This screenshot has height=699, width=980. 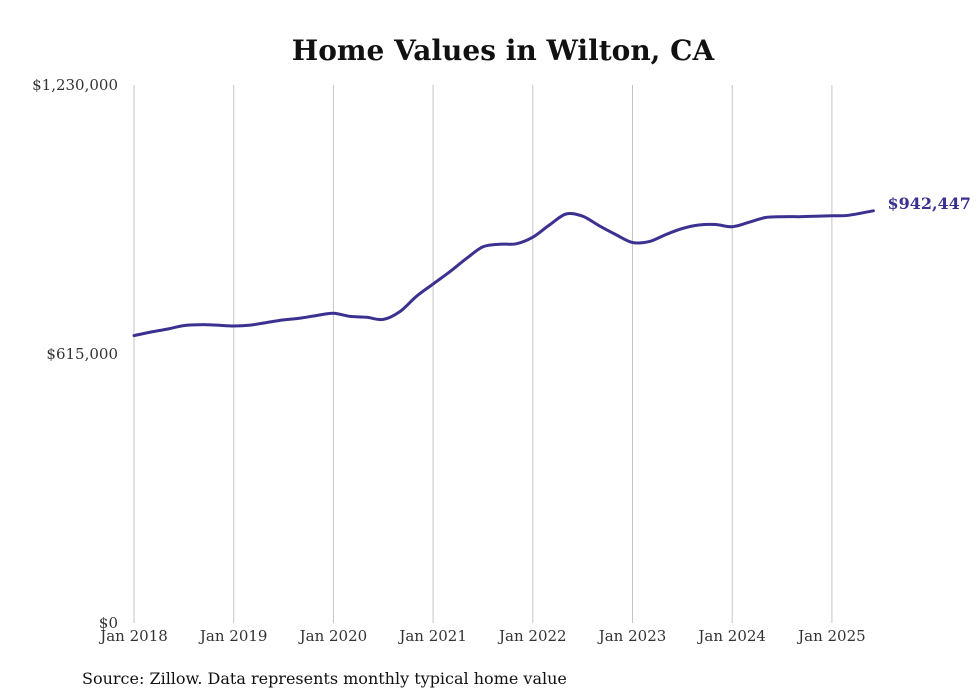 What do you see at coordinates (82, 354) in the screenshot?
I see `y-tick-label-1: $615,000` at bounding box center [82, 354].